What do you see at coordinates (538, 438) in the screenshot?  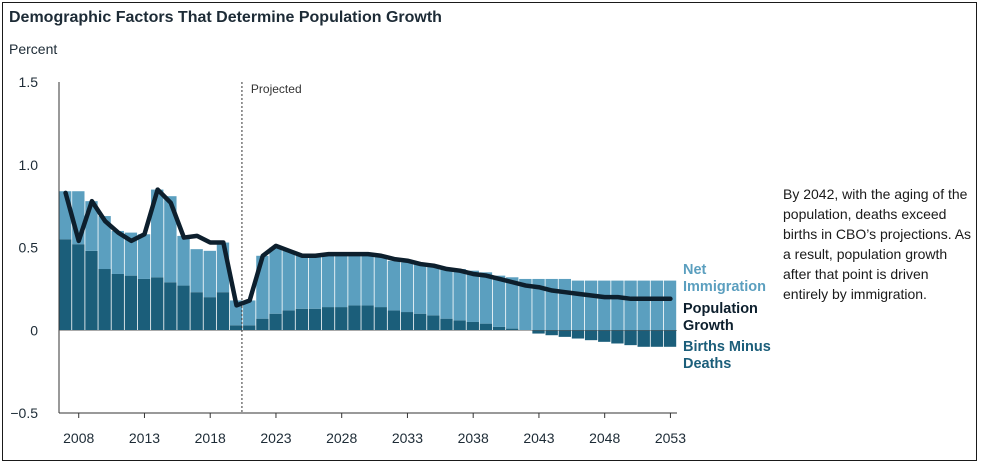 I see `x-tick-label: 2043` at bounding box center [538, 438].